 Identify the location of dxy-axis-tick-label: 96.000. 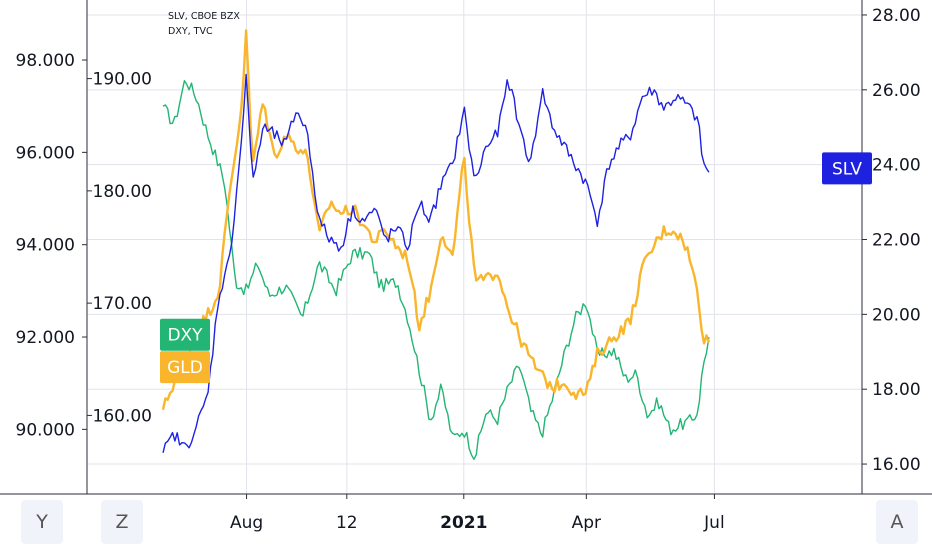
(45, 153).